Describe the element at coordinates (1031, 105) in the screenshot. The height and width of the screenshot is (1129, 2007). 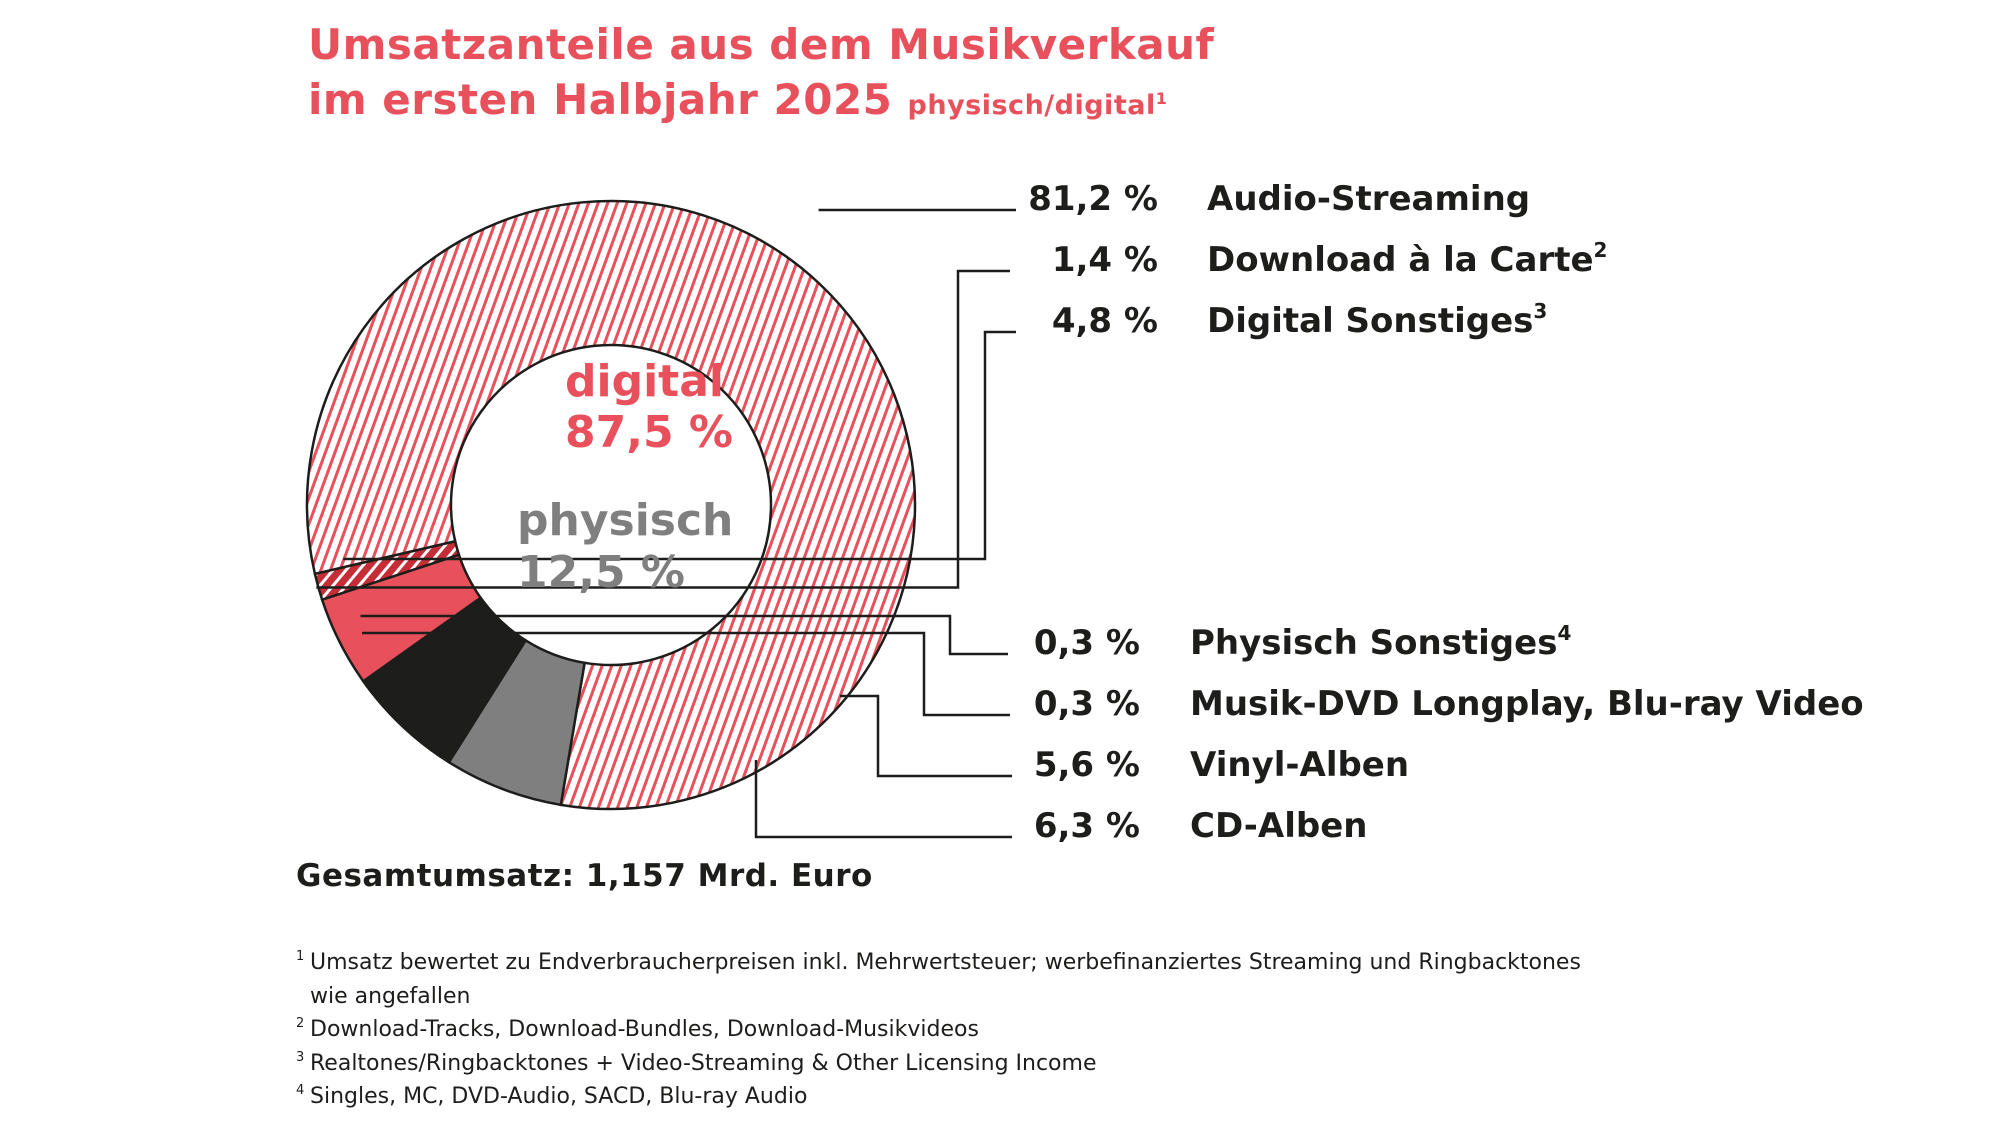
I see `subtitle-text: physisch/digital` at that location.